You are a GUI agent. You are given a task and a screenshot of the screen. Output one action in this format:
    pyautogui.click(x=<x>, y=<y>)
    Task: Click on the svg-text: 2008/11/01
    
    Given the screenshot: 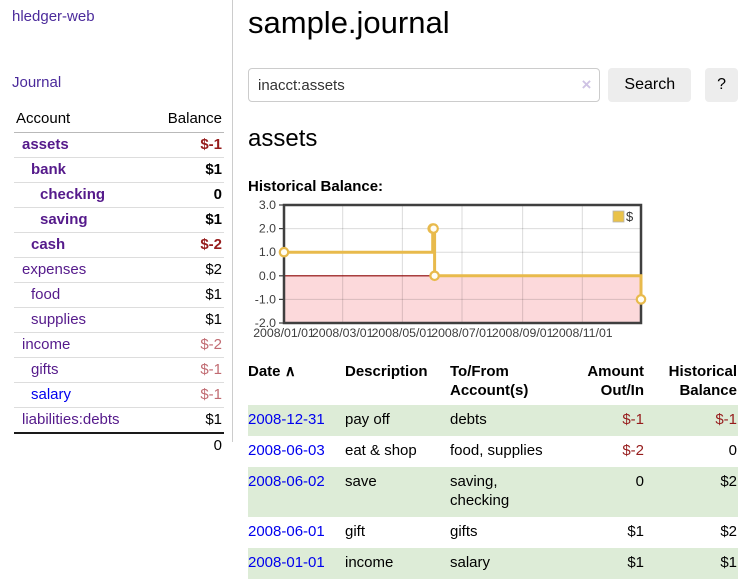 What is the action you would take?
    pyautogui.click(x=582, y=333)
    